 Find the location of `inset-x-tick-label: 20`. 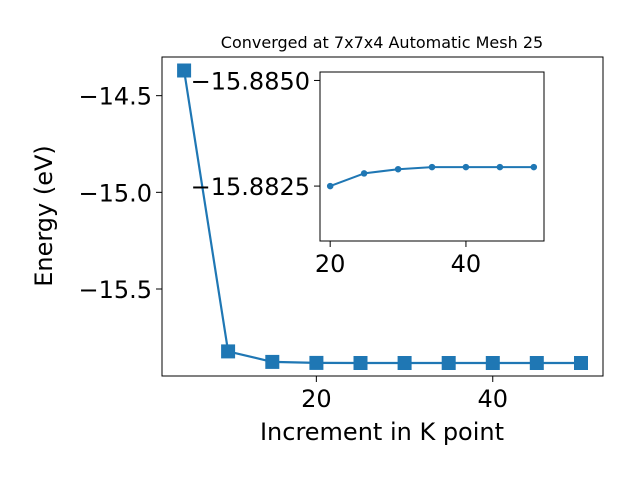

inset-x-tick-label: 20 is located at coordinates (330, 264).